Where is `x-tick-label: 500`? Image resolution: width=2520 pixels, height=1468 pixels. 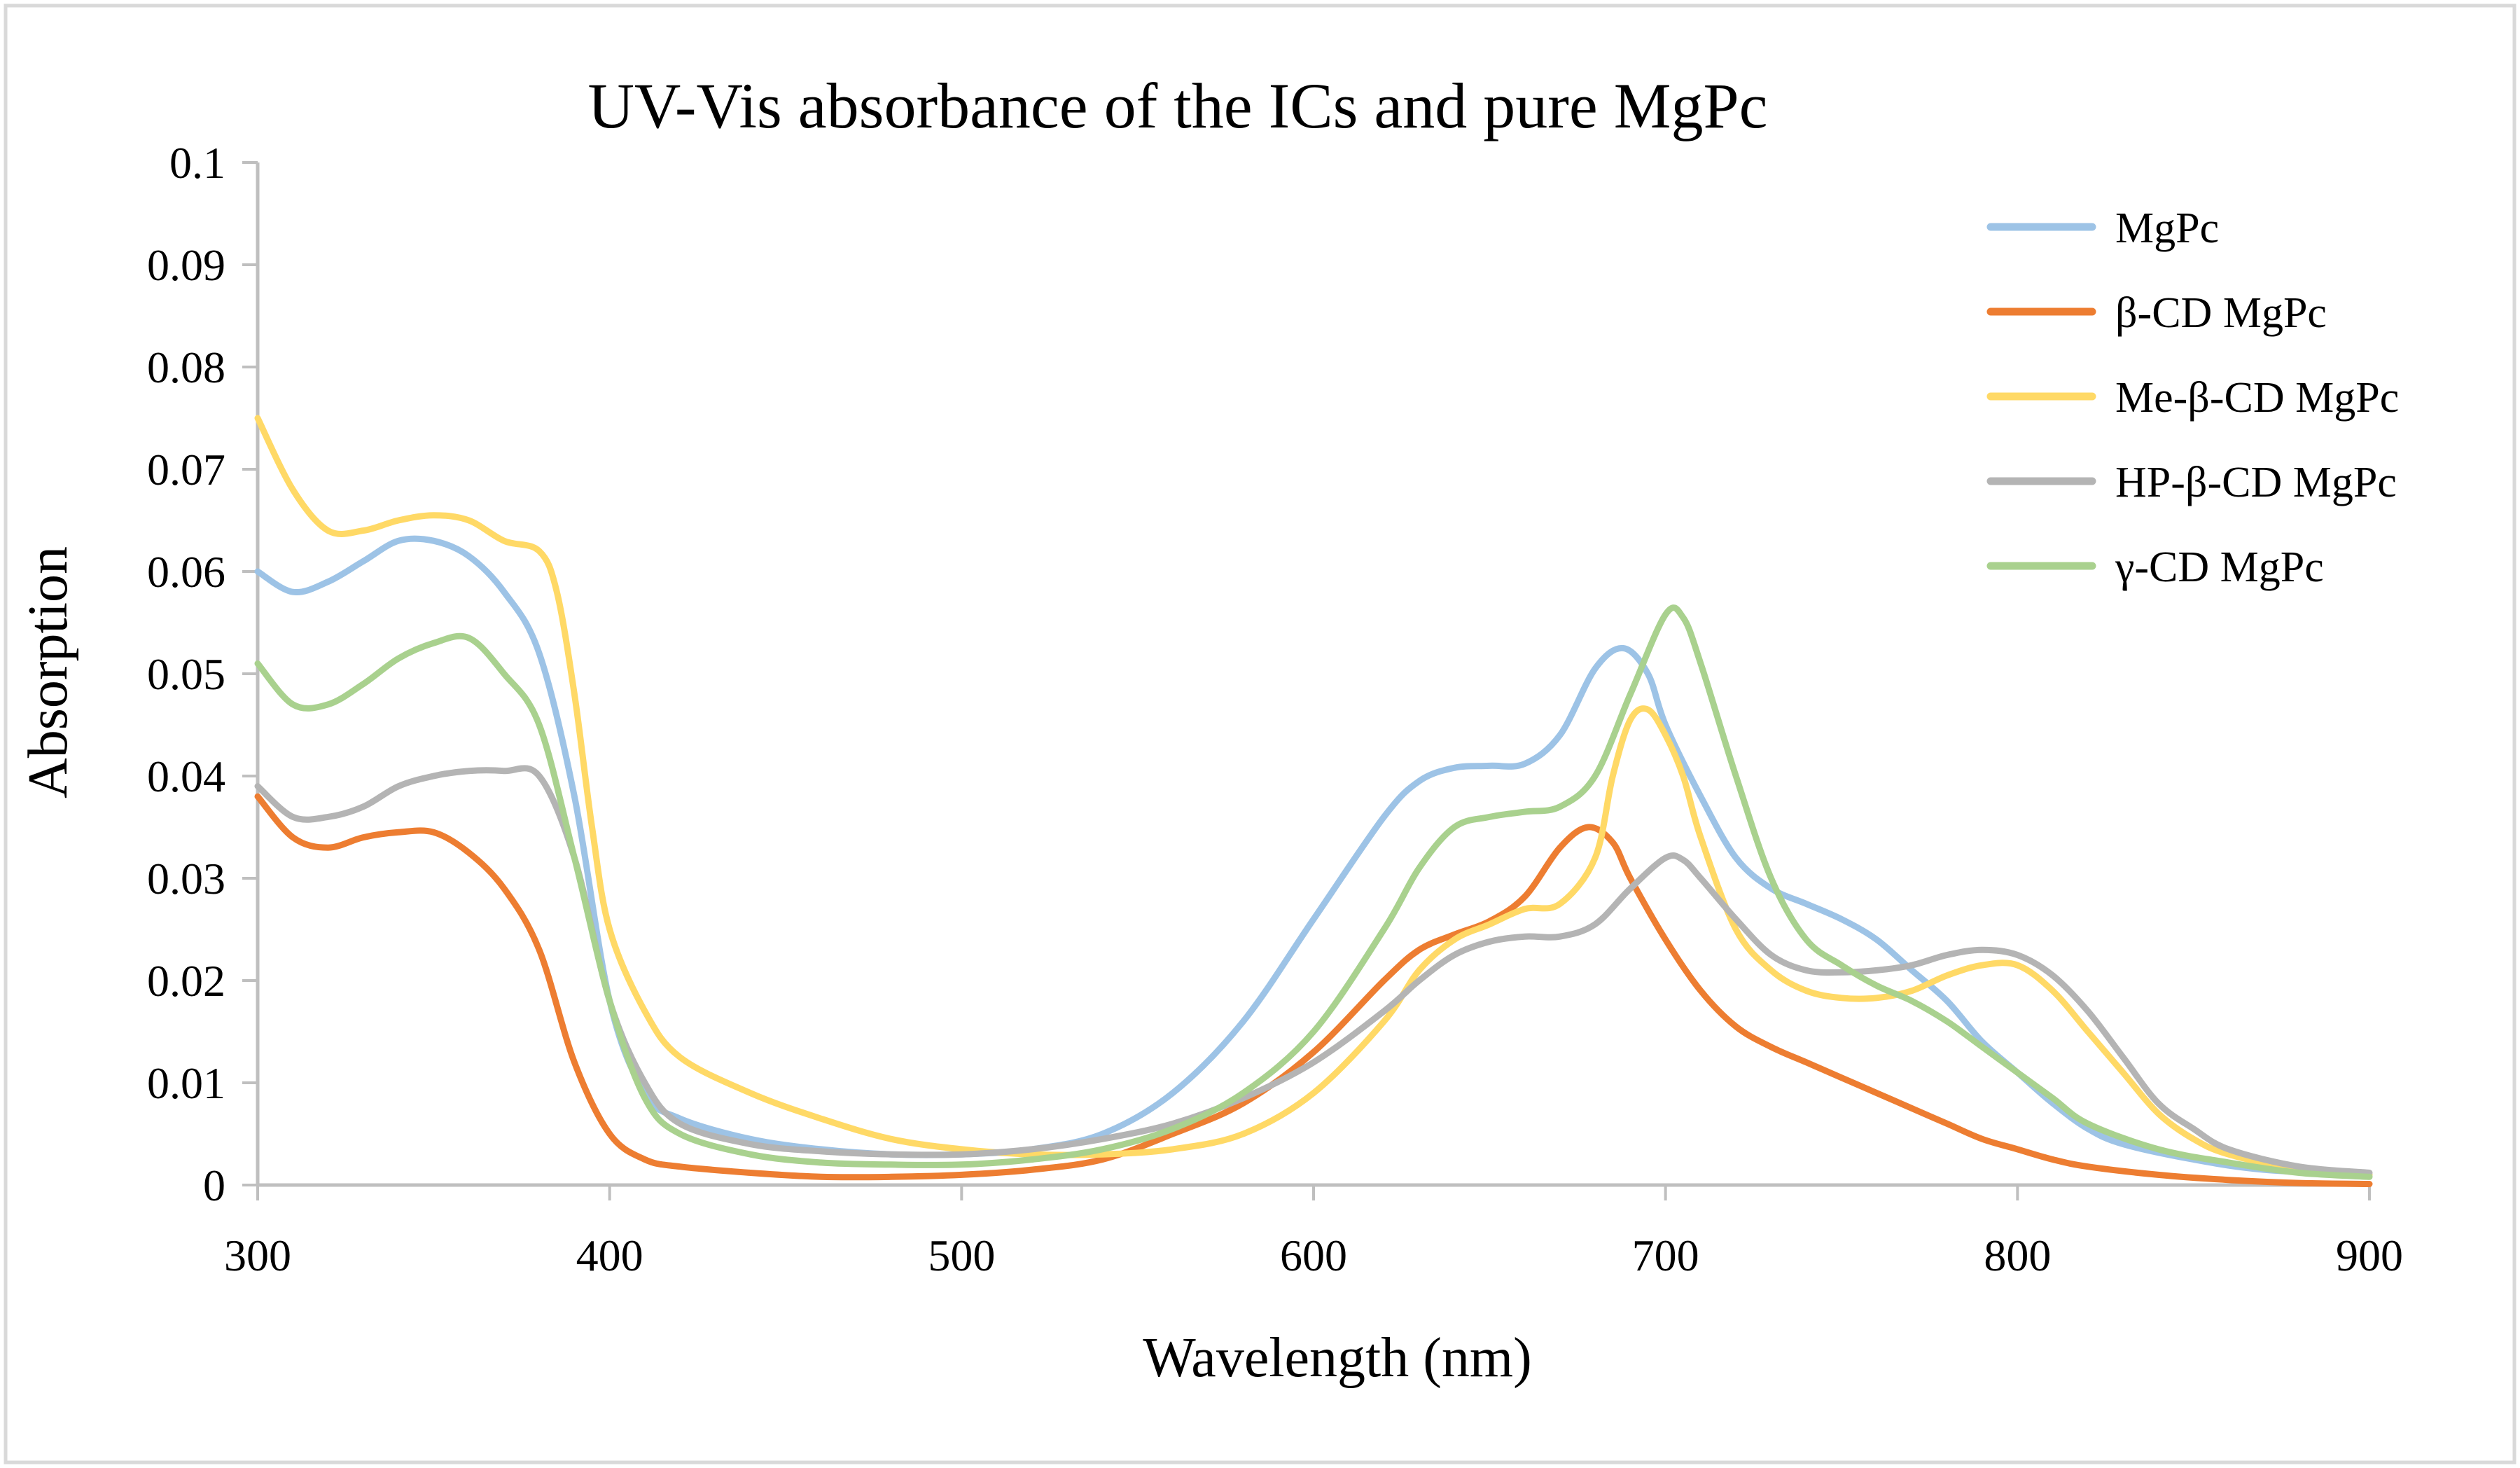 x-tick-label: 500 is located at coordinates (961, 1255).